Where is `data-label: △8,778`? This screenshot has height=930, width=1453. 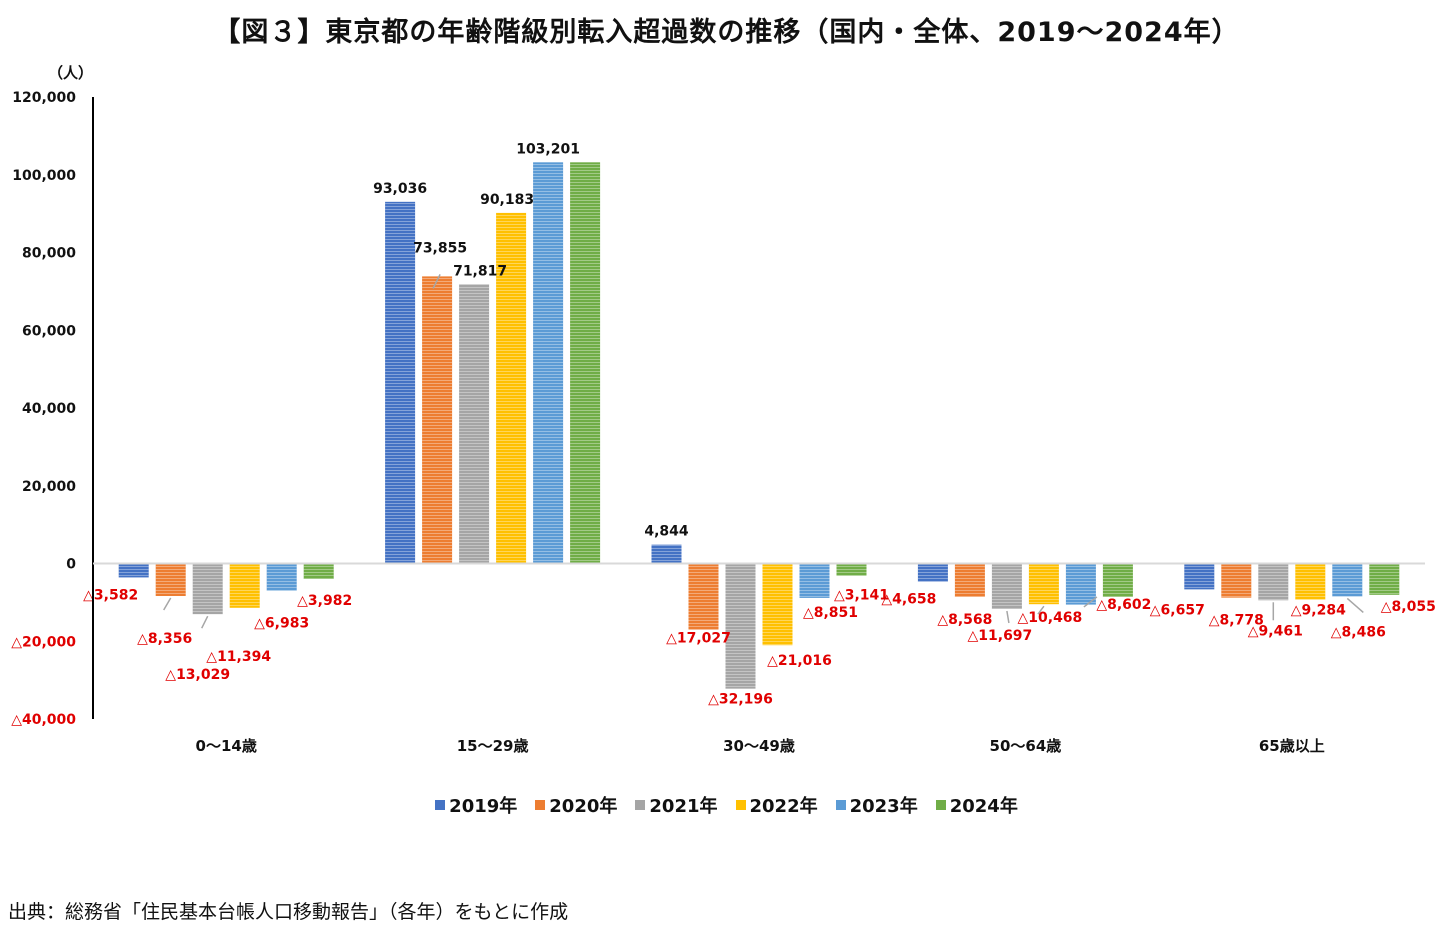
data-label: △8,778 is located at coordinates (1236, 621).